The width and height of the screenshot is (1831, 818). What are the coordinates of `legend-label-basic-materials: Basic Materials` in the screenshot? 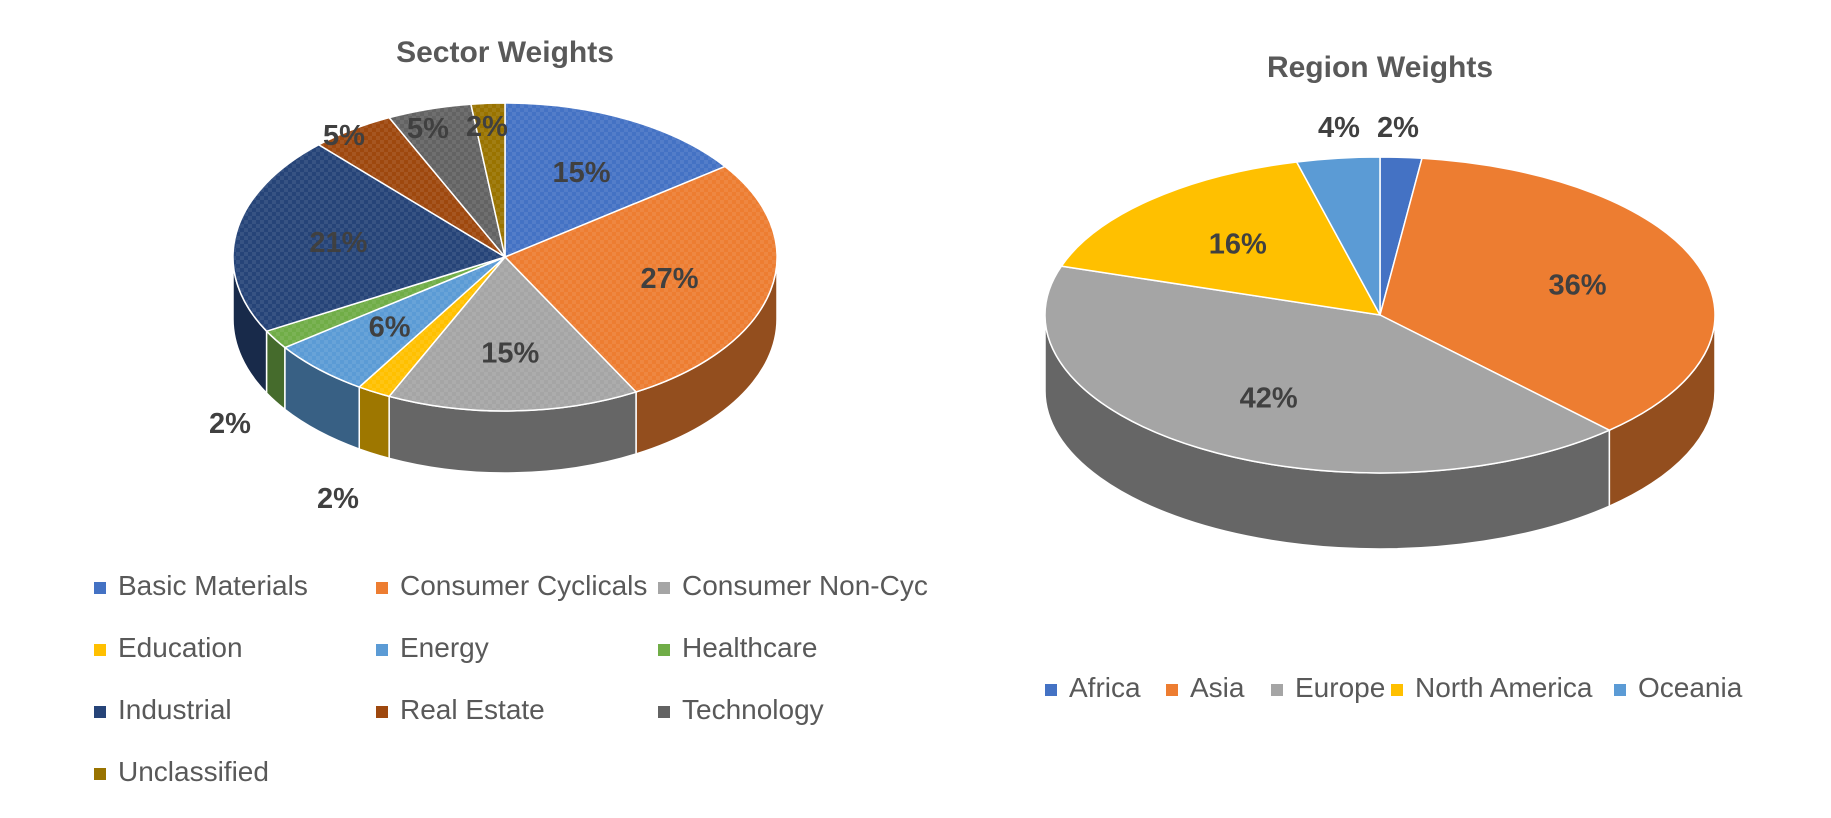 It's located at (213, 585).